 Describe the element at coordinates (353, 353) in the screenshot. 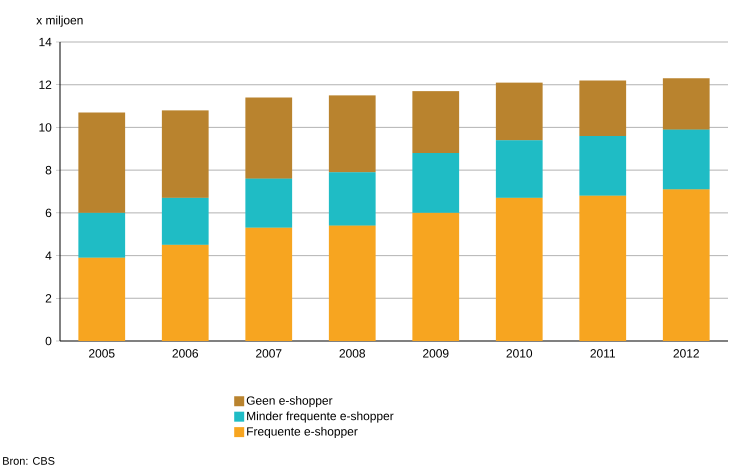

I see `x-tick-label: 2008` at that location.